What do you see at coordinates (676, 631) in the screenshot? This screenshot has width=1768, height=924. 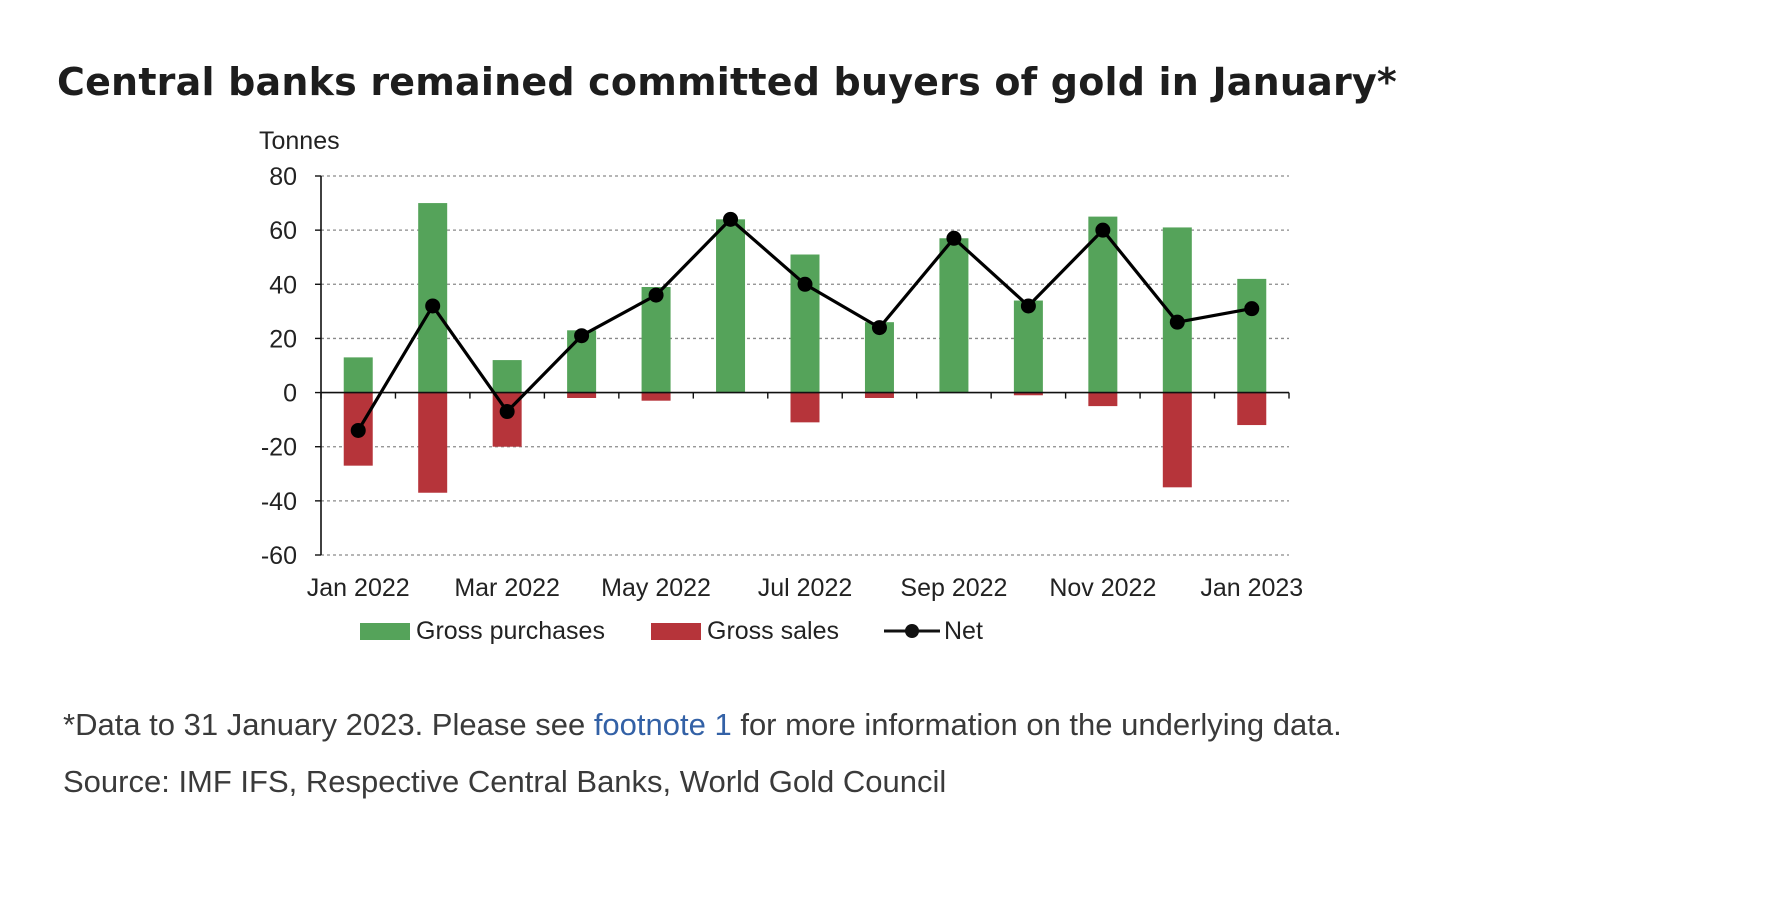 I see `legend-swatch-sales` at bounding box center [676, 631].